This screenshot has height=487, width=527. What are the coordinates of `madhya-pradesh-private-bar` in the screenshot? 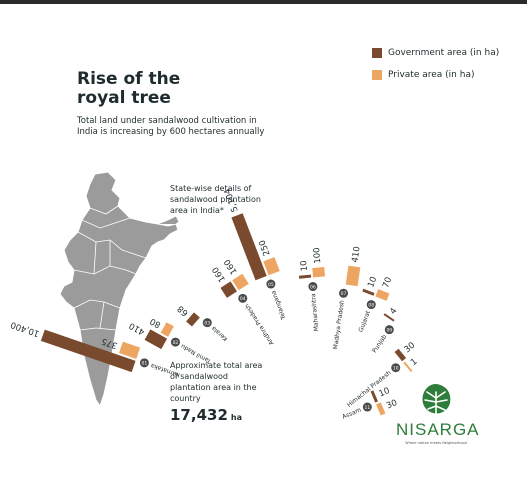 It's located at (353, 276).